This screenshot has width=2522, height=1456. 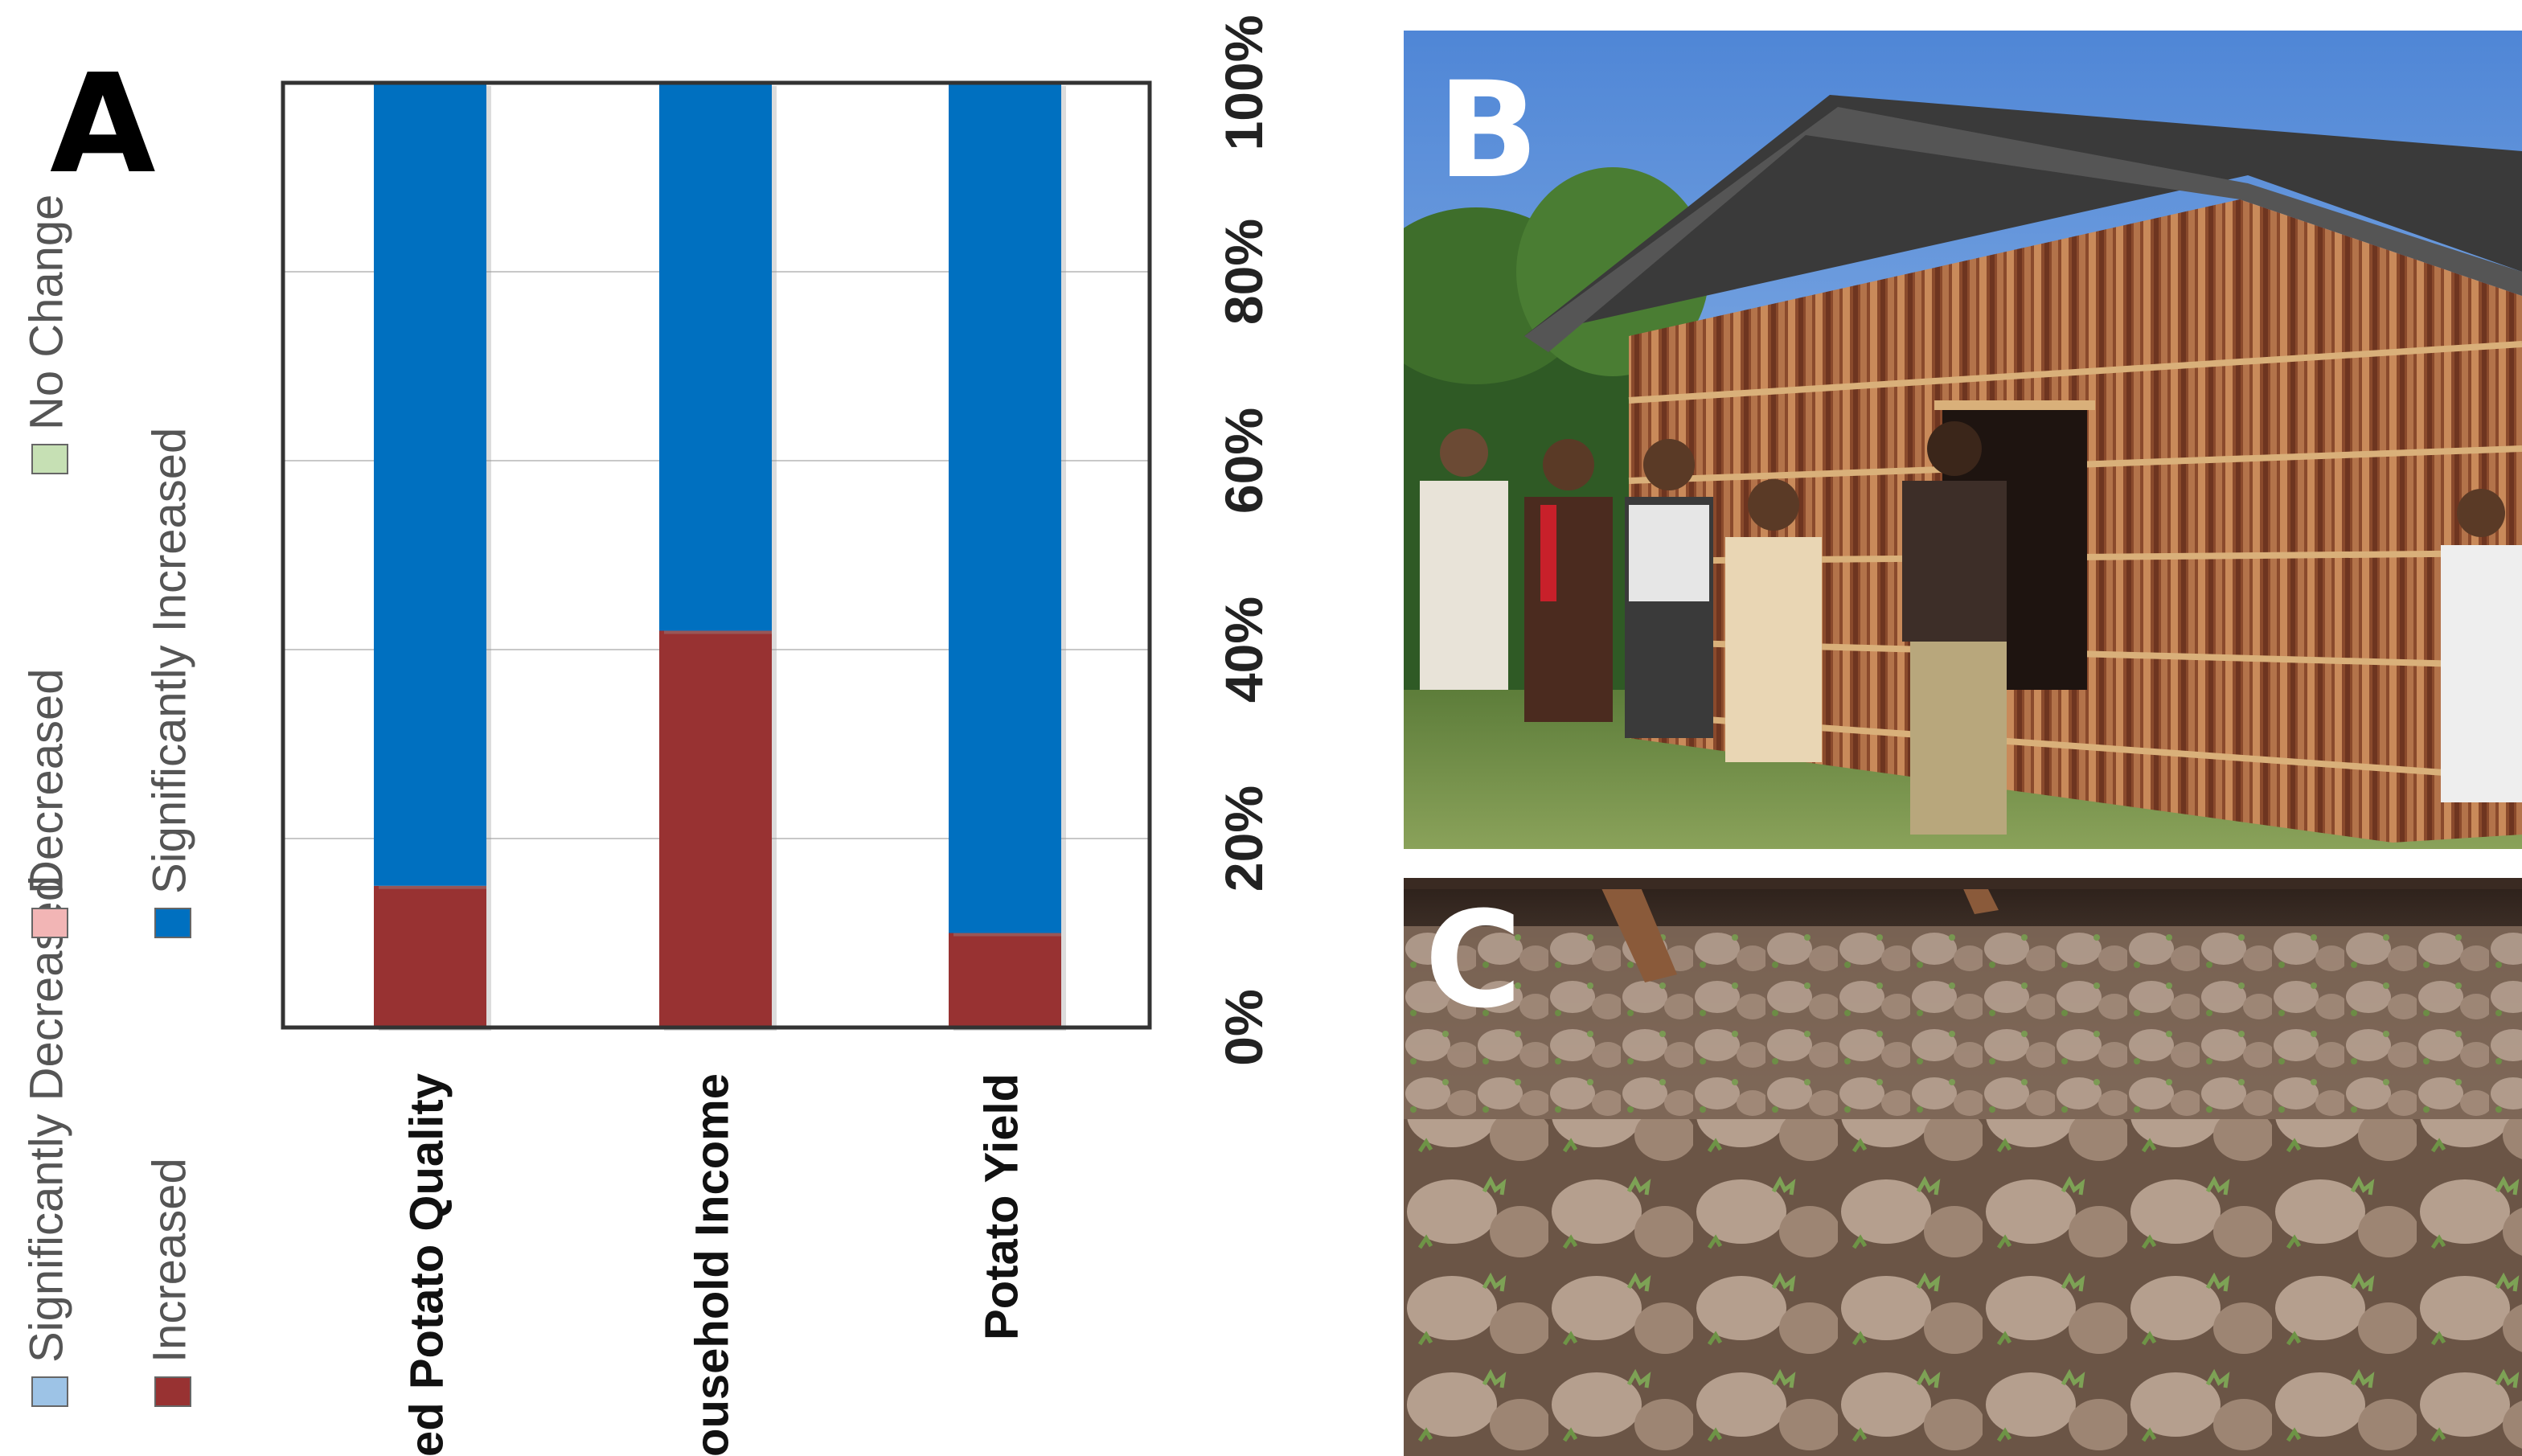 What do you see at coordinates (46, 312) in the screenshot?
I see `legend-label: No Change` at bounding box center [46, 312].